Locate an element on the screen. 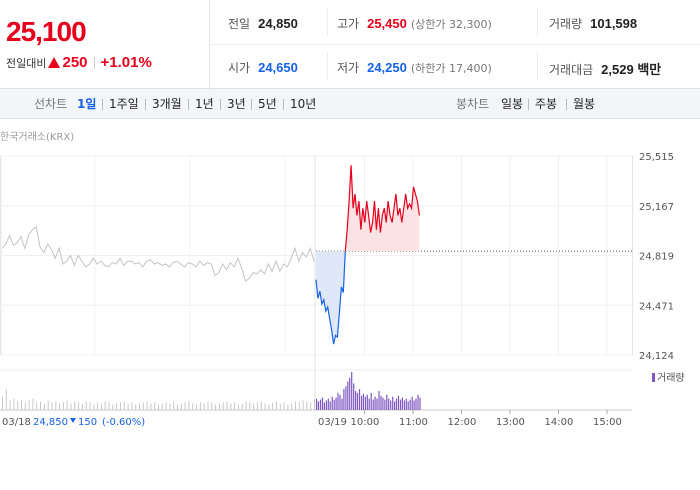  candle-tab-monthly: 월봉 is located at coordinates (584, 104).